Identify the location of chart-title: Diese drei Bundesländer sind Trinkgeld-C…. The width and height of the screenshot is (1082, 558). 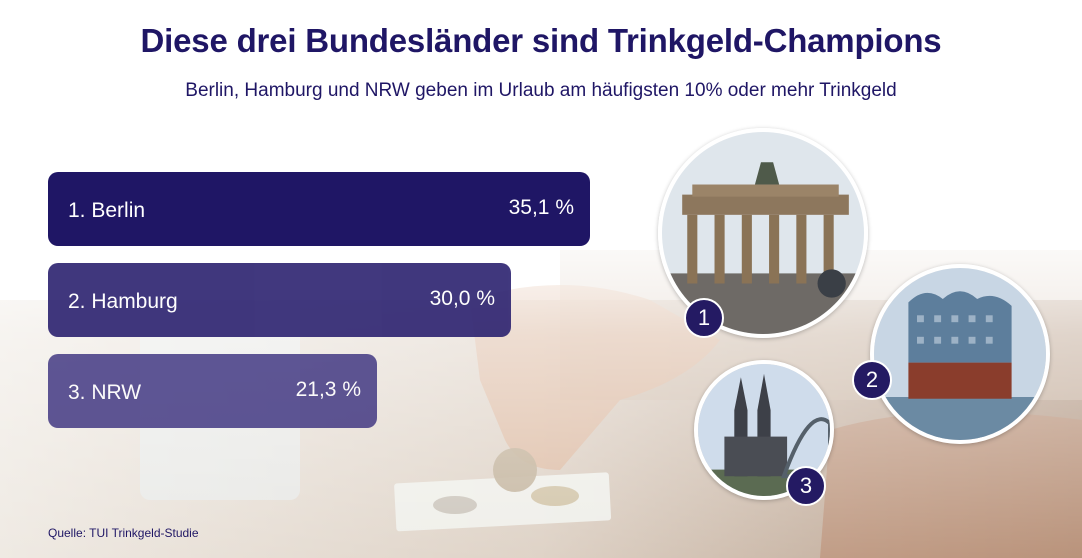
(541, 40).